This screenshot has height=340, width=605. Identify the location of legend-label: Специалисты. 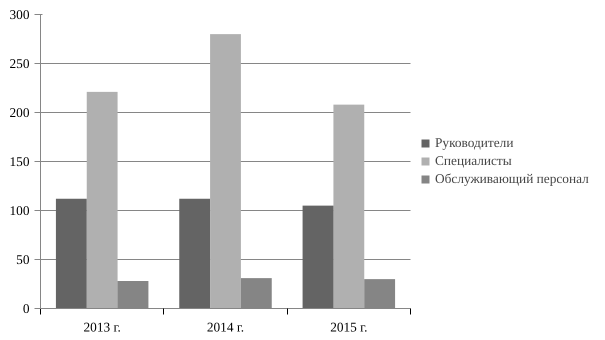
(473, 161).